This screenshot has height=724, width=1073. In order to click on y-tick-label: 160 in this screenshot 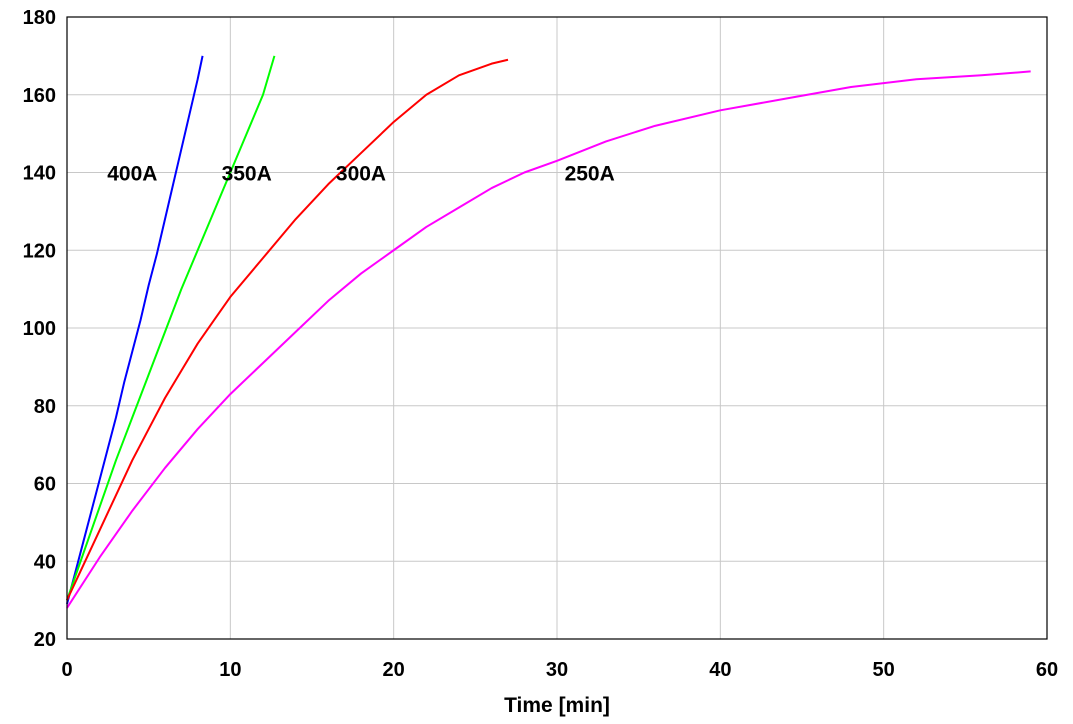, I will do `click(39, 96)`.